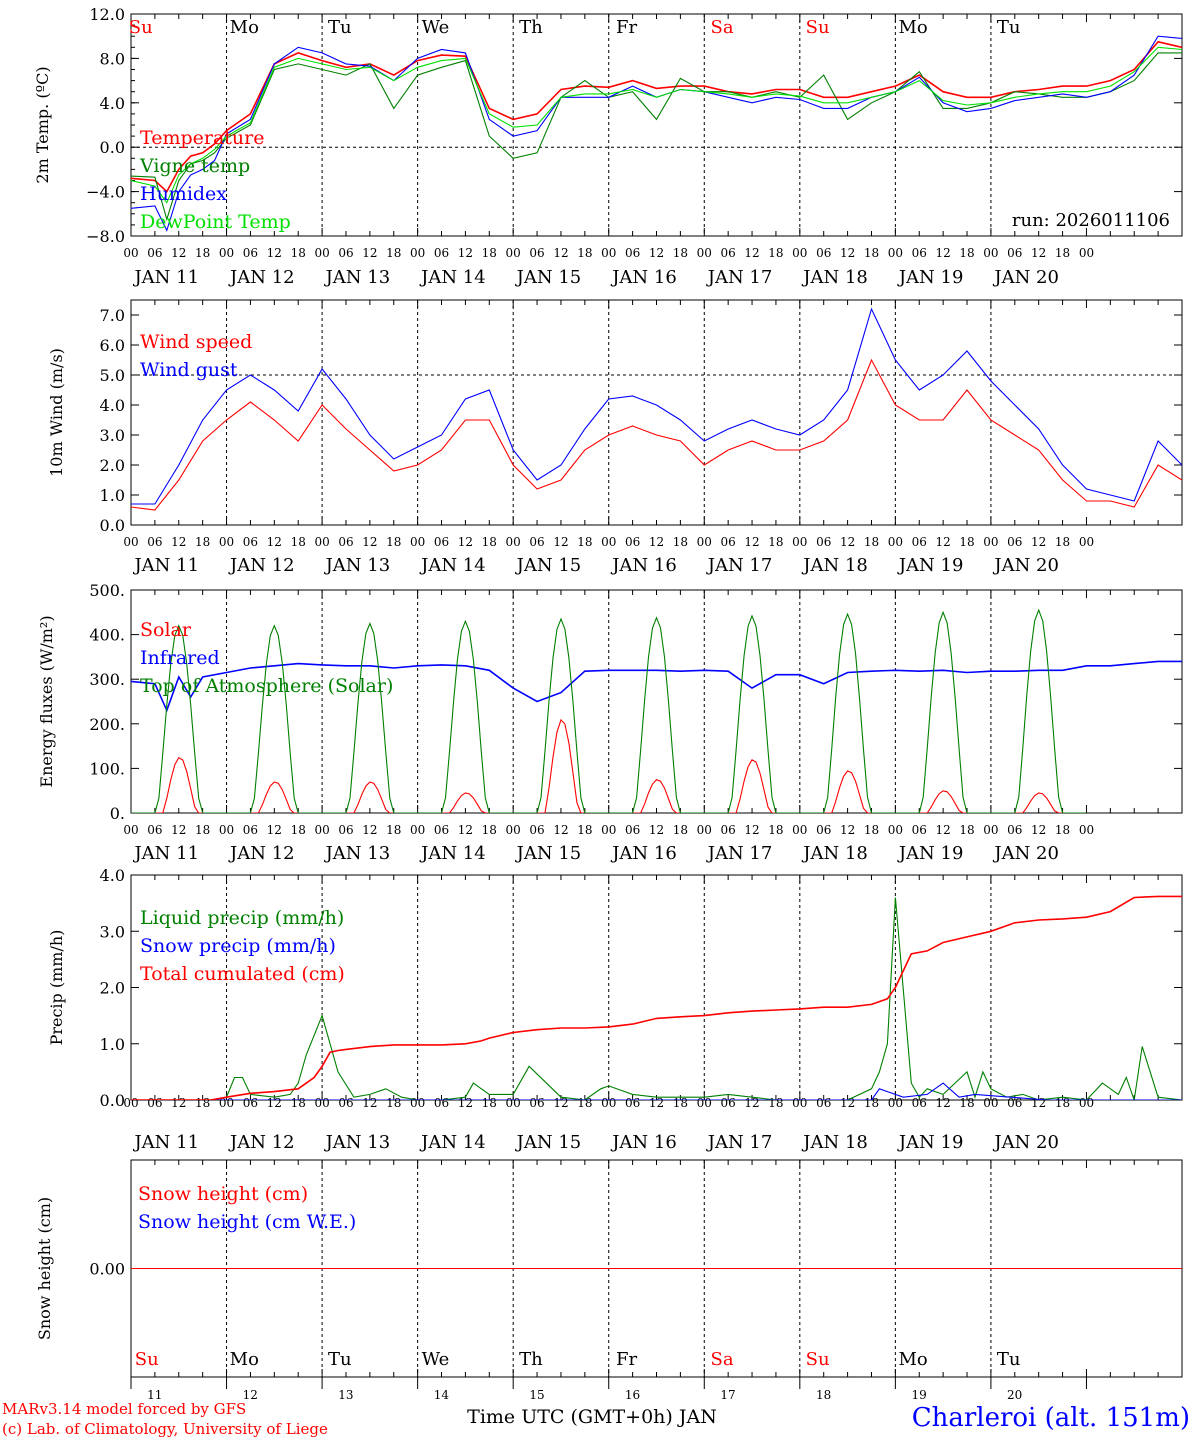 The image size is (1194, 1440). I want to click on date-label: JAN 17, so click(739, 565).